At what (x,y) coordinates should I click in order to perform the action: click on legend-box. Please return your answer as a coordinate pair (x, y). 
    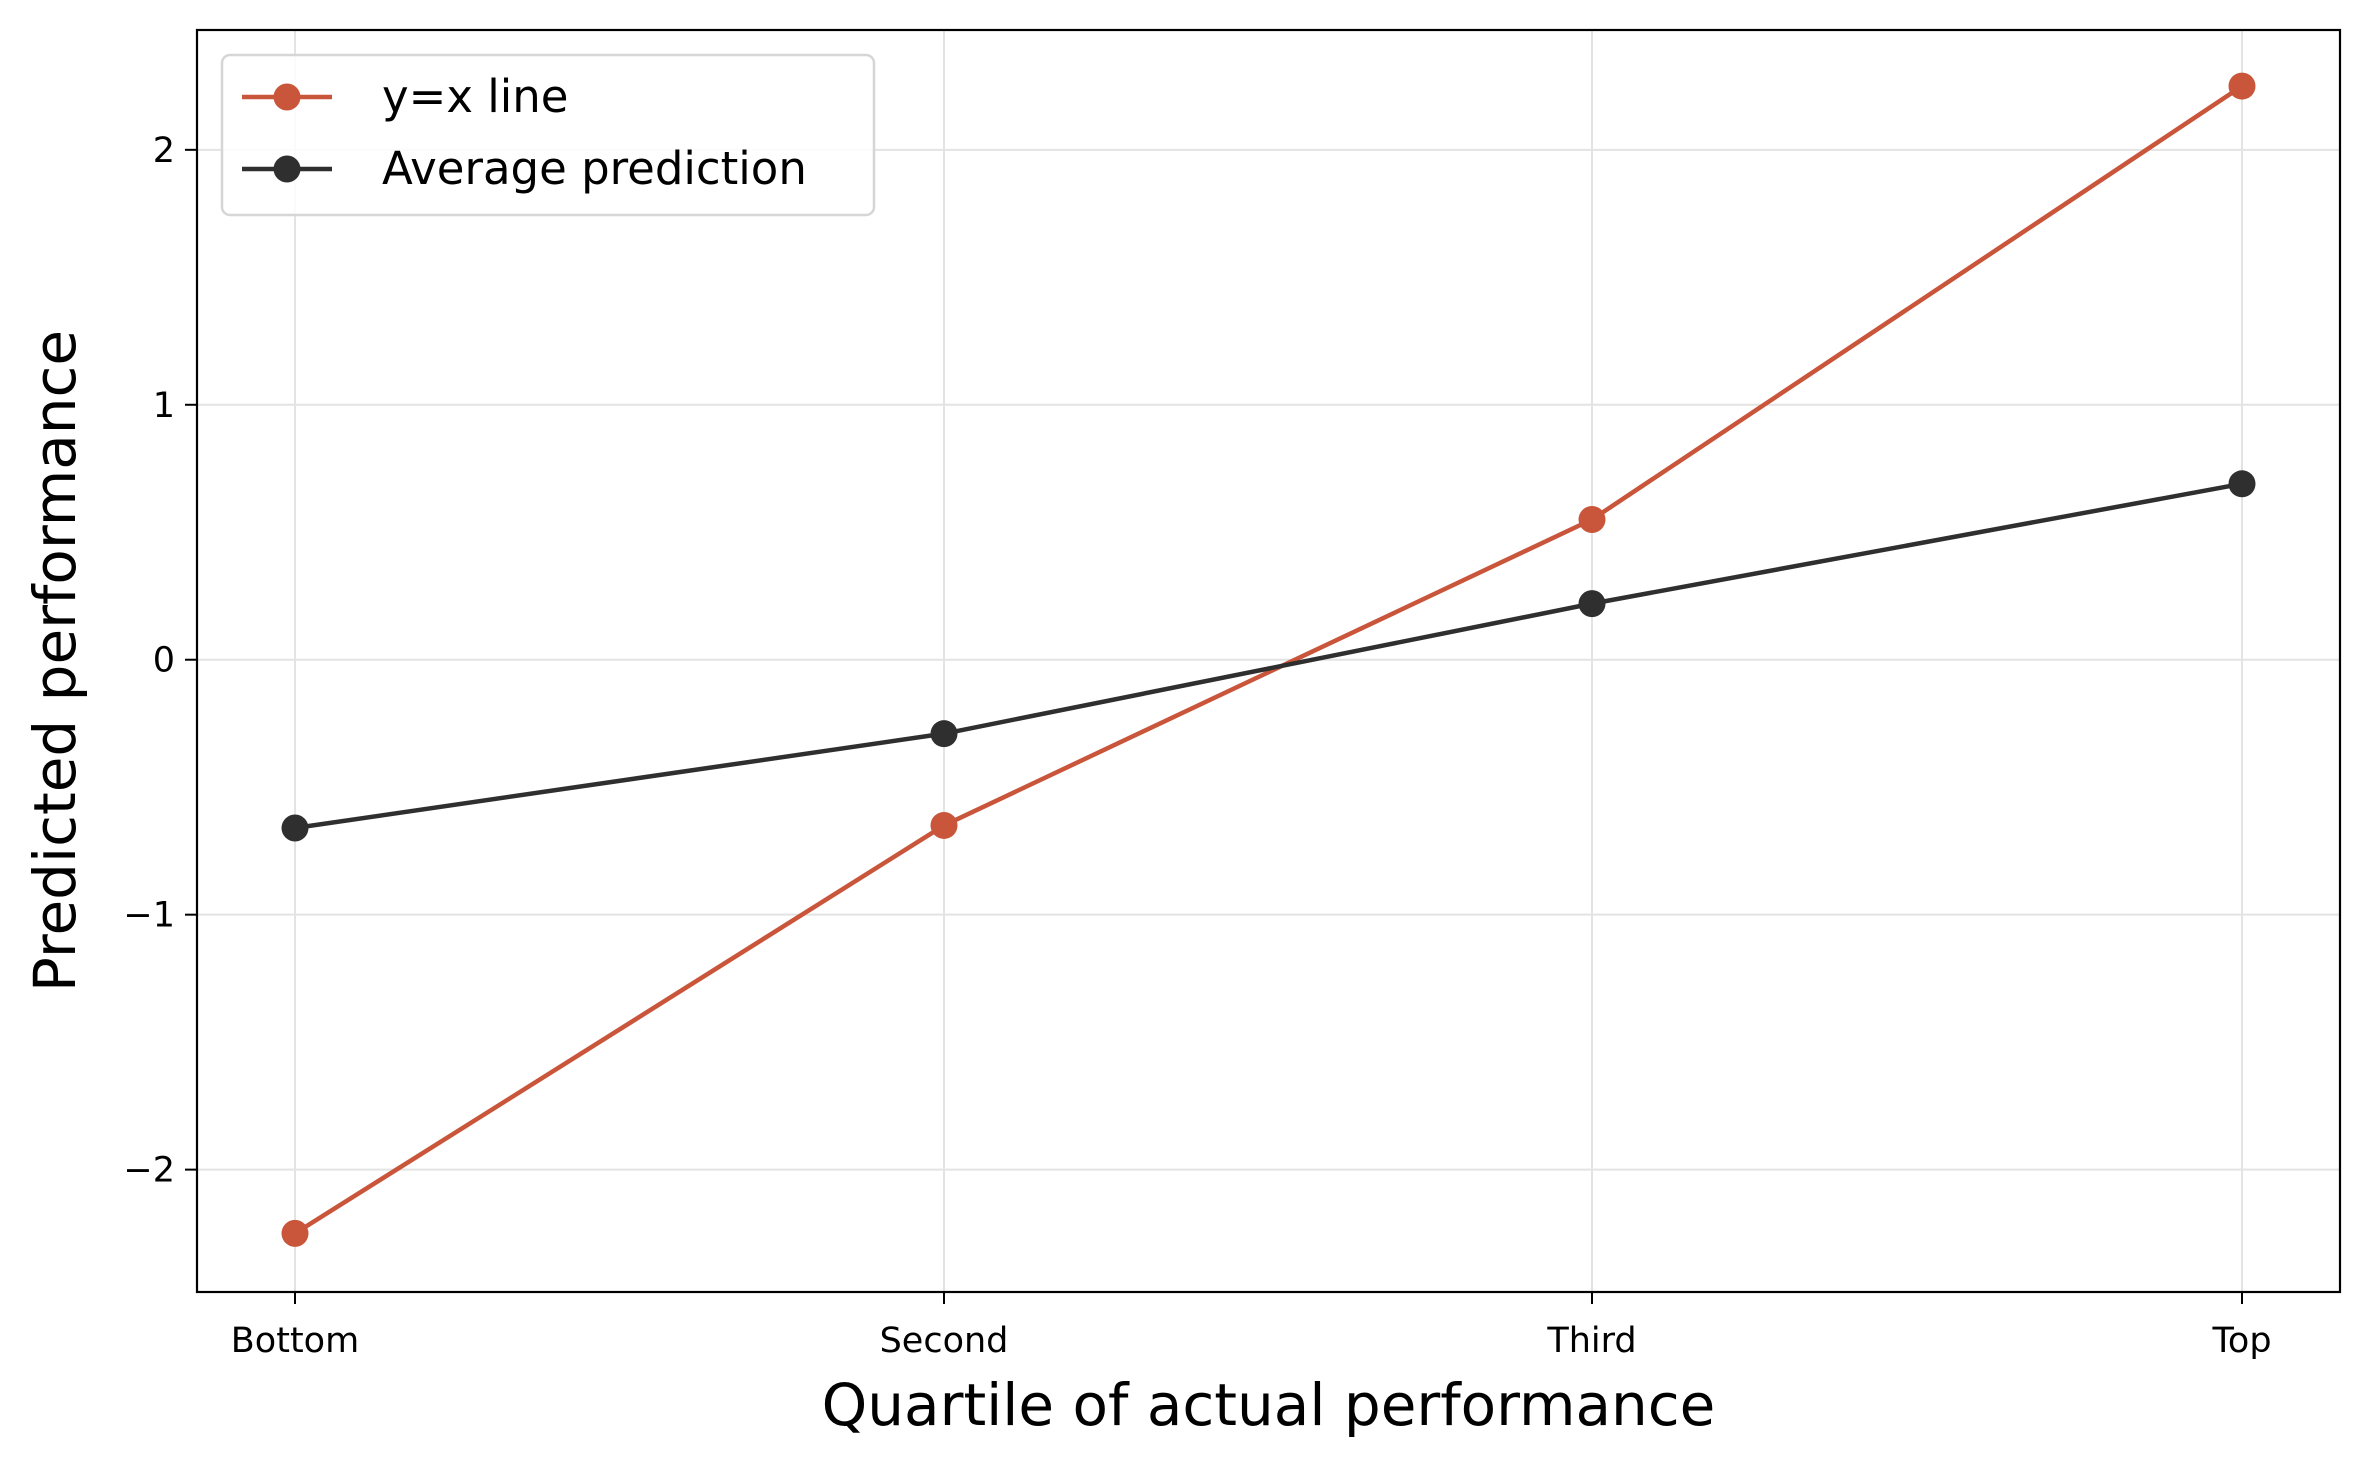
    Looking at the image, I should click on (548, 135).